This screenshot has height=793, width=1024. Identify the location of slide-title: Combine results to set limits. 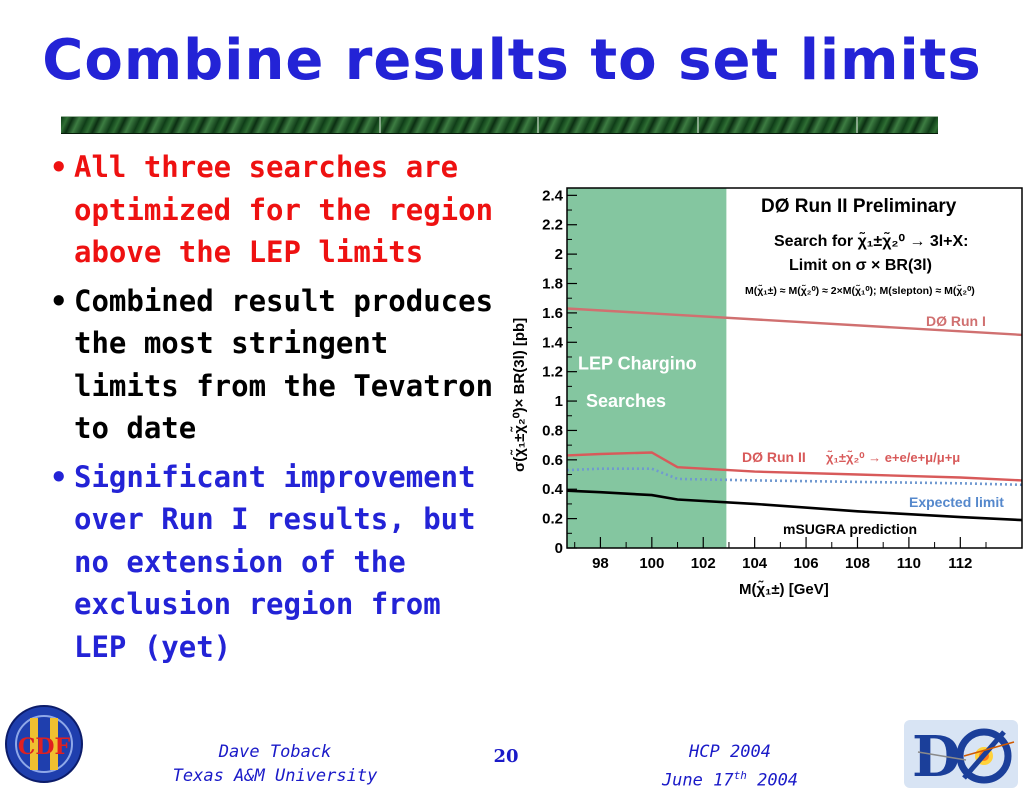
(512, 60).